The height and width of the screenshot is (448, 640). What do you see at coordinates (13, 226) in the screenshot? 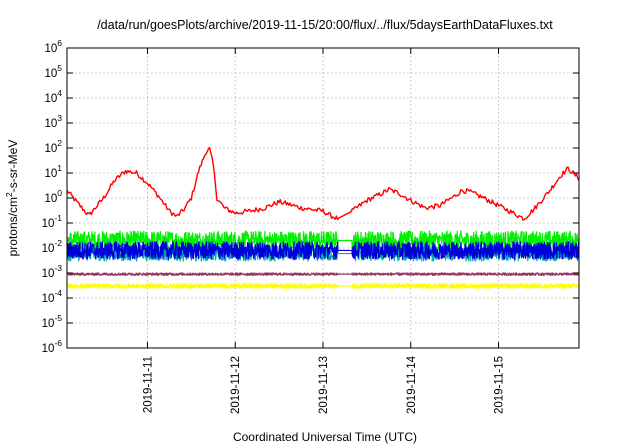
I see `y-axis-label-unit: protons/cm` at bounding box center [13, 226].